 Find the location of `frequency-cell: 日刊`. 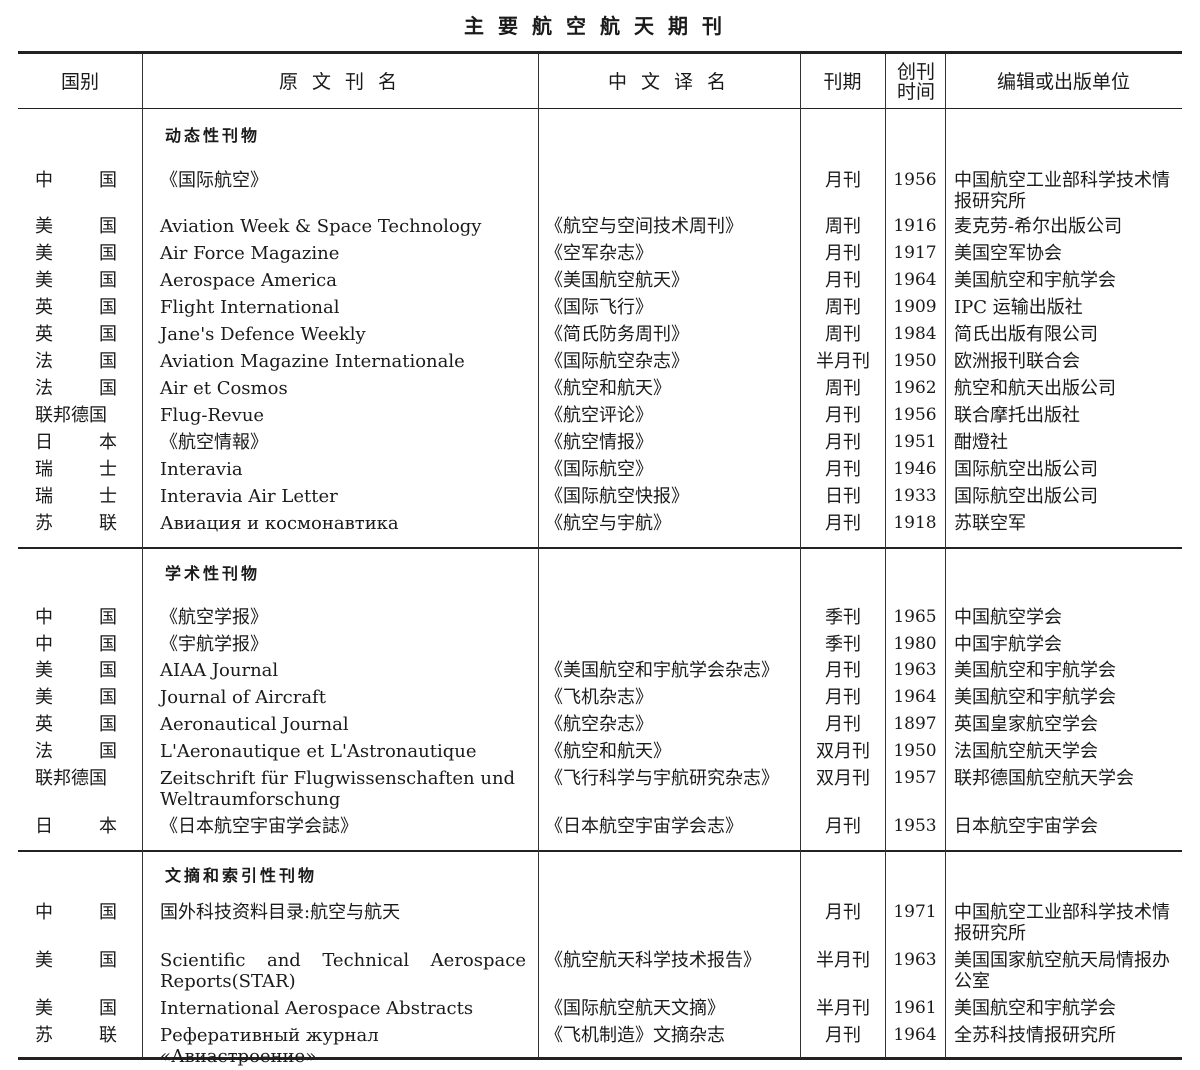

frequency-cell: 日刊 is located at coordinates (843, 496).